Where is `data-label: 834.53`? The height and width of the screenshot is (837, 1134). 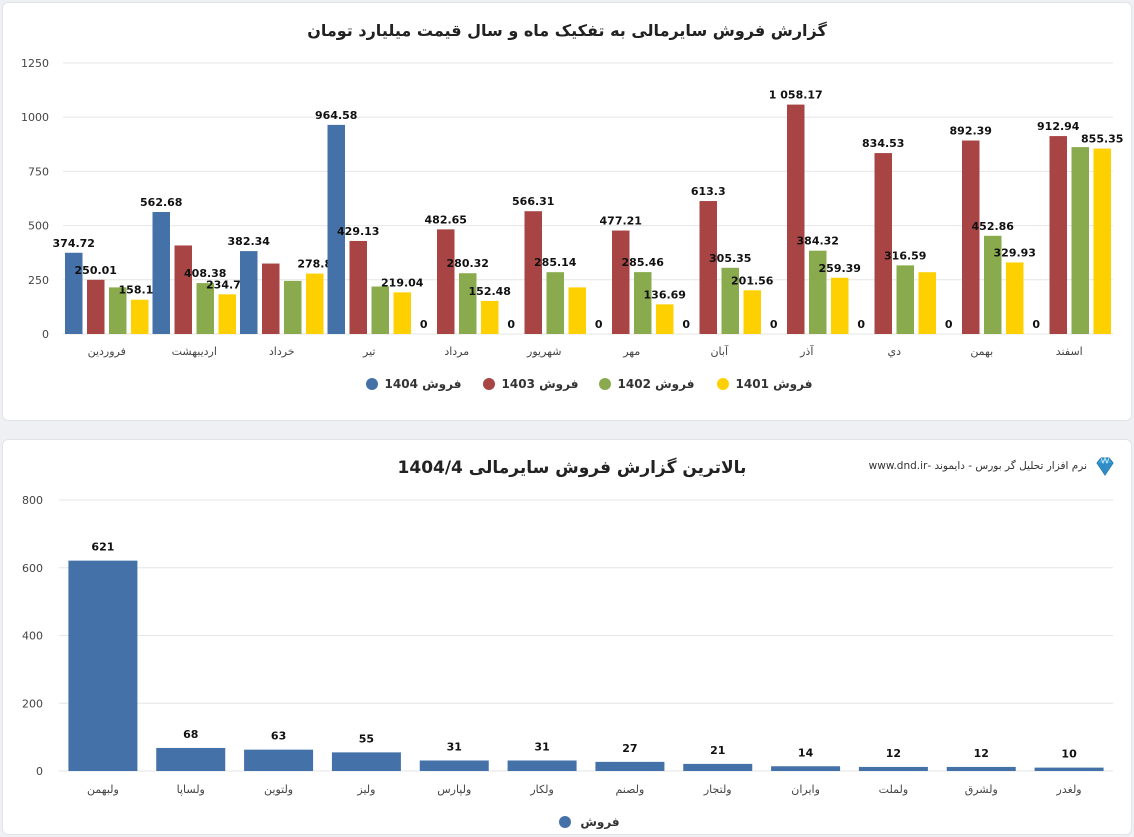
data-label: 834.53 is located at coordinates (883, 143).